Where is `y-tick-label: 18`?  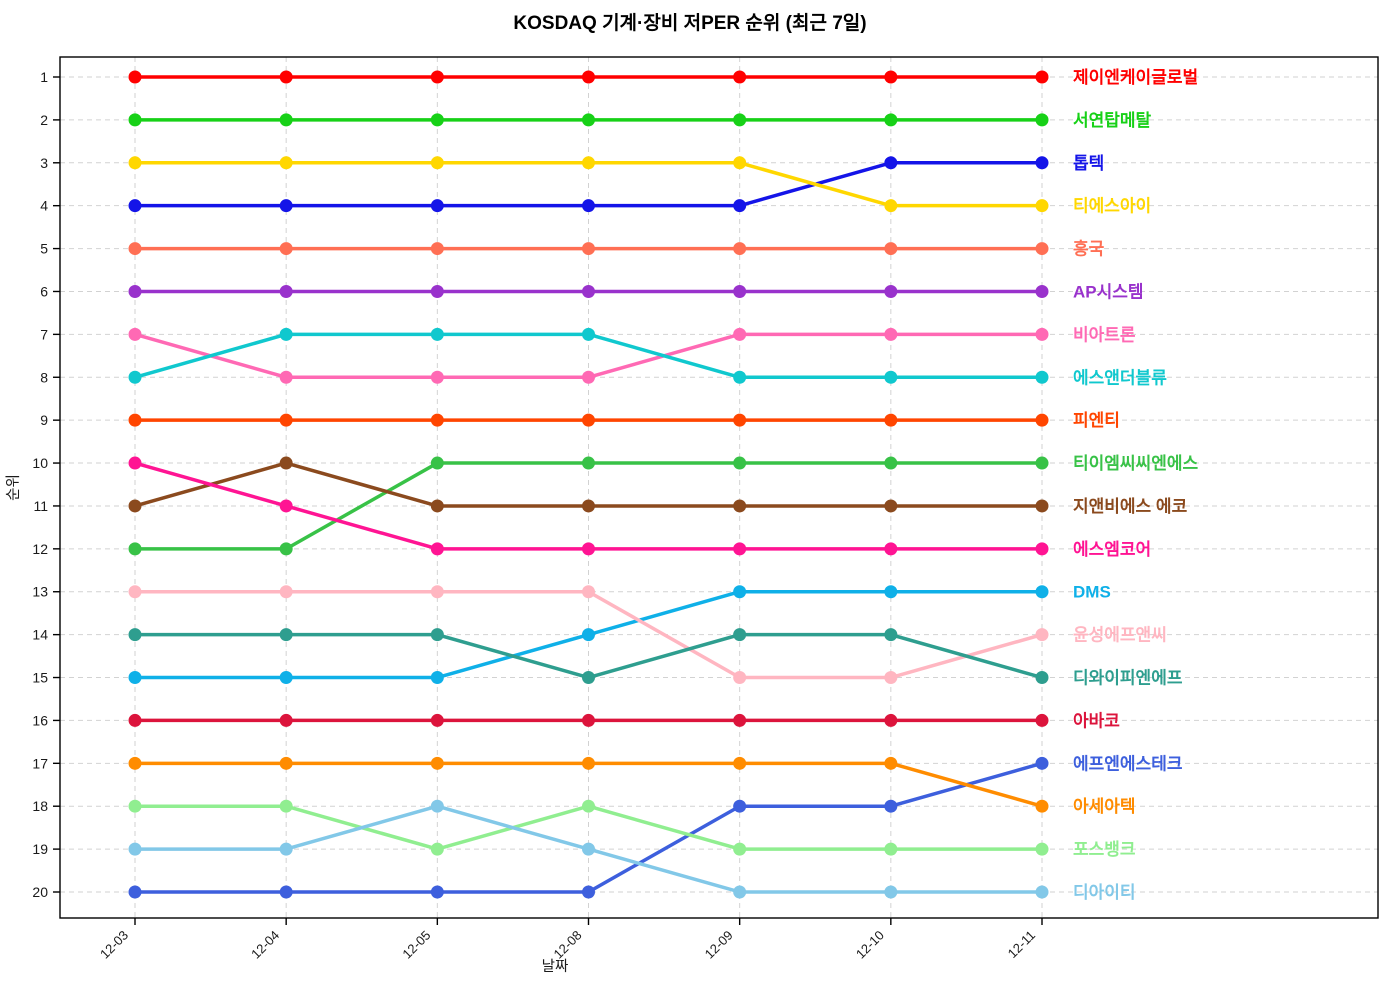
y-tick-label: 18 is located at coordinates (40, 806).